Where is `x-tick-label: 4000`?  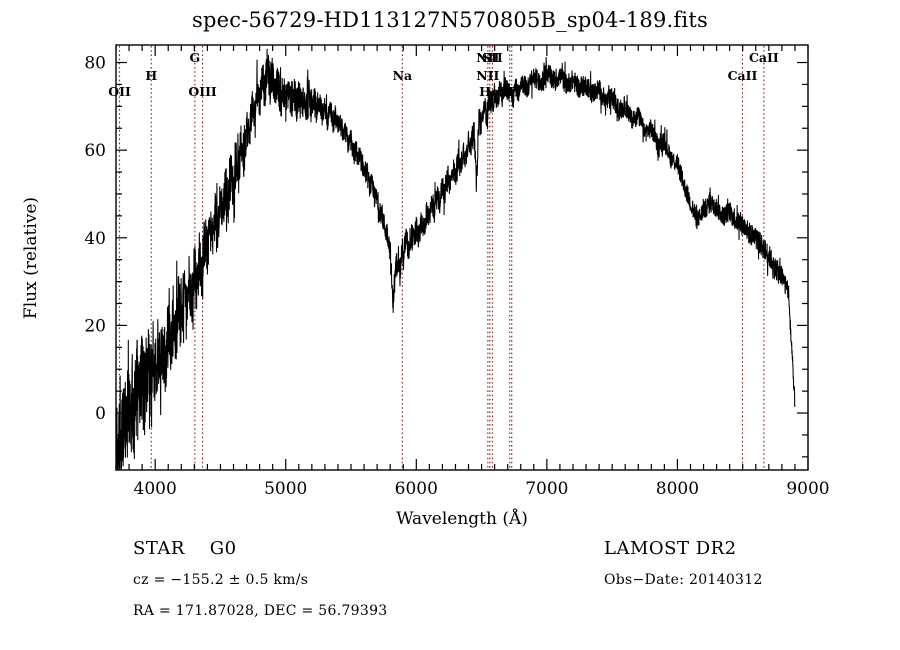
x-tick-label: 4000 is located at coordinates (155, 489).